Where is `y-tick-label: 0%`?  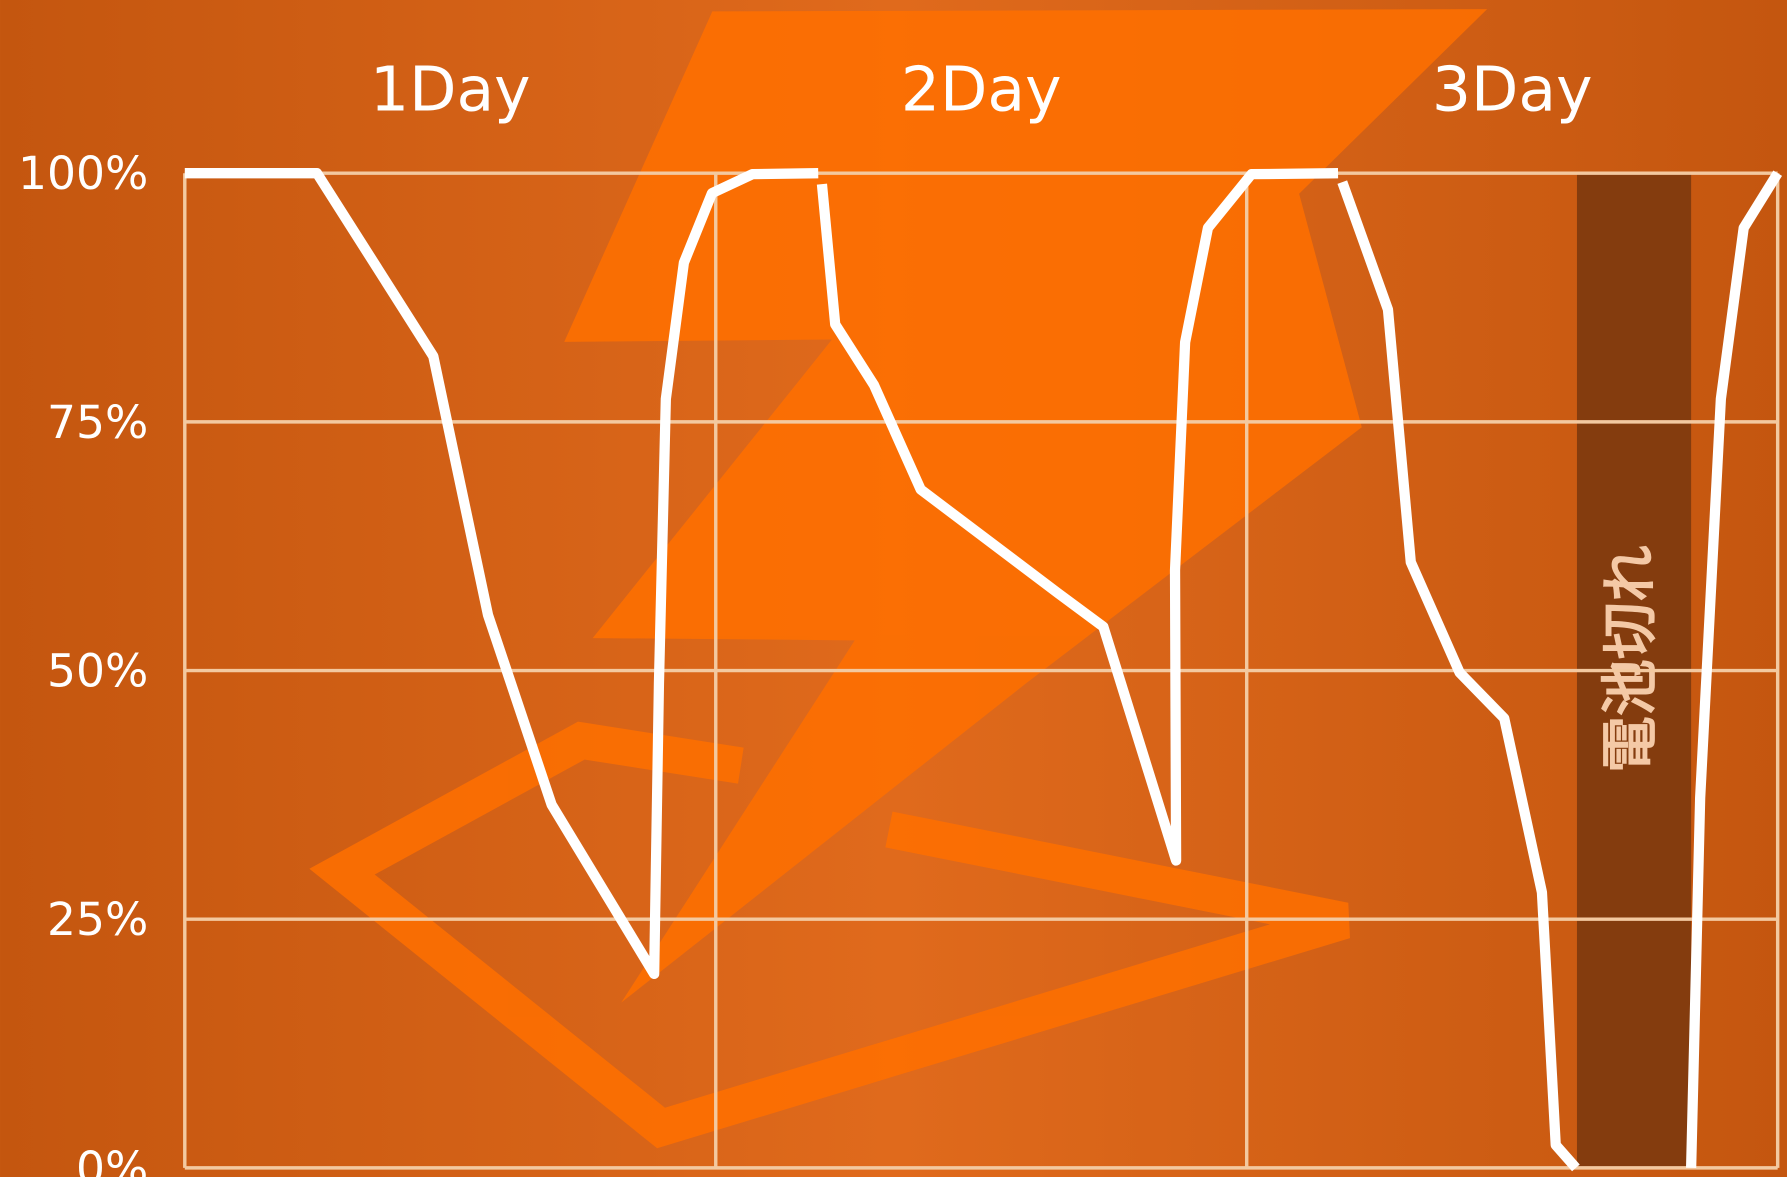
y-tick-label: 0% is located at coordinates (112, 1159).